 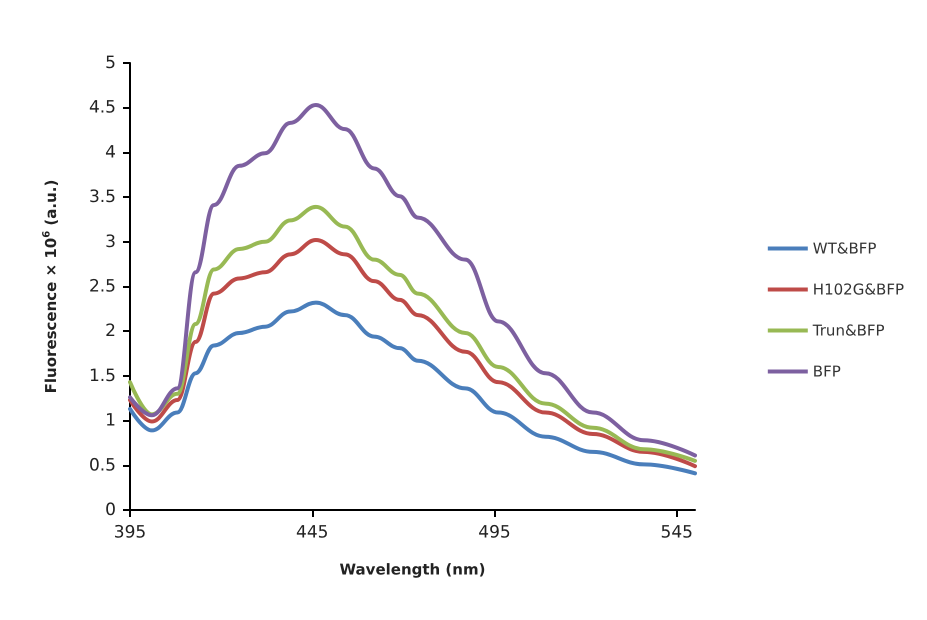 What do you see at coordinates (110, 242) in the screenshot?
I see `y-tick-label: 3` at bounding box center [110, 242].